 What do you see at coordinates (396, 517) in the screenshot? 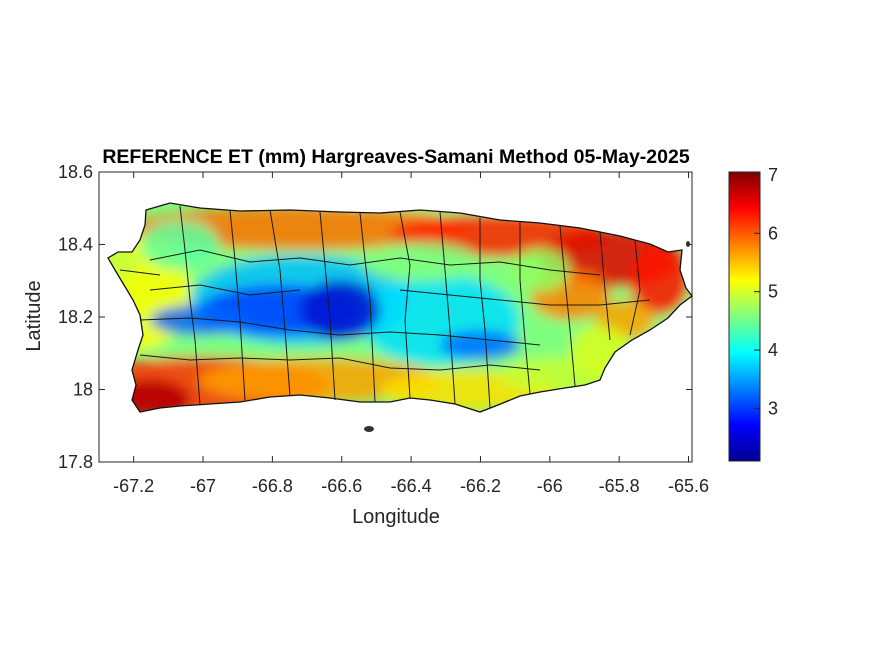
I see `x-axis-label: Longitude` at bounding box center [396, 517].